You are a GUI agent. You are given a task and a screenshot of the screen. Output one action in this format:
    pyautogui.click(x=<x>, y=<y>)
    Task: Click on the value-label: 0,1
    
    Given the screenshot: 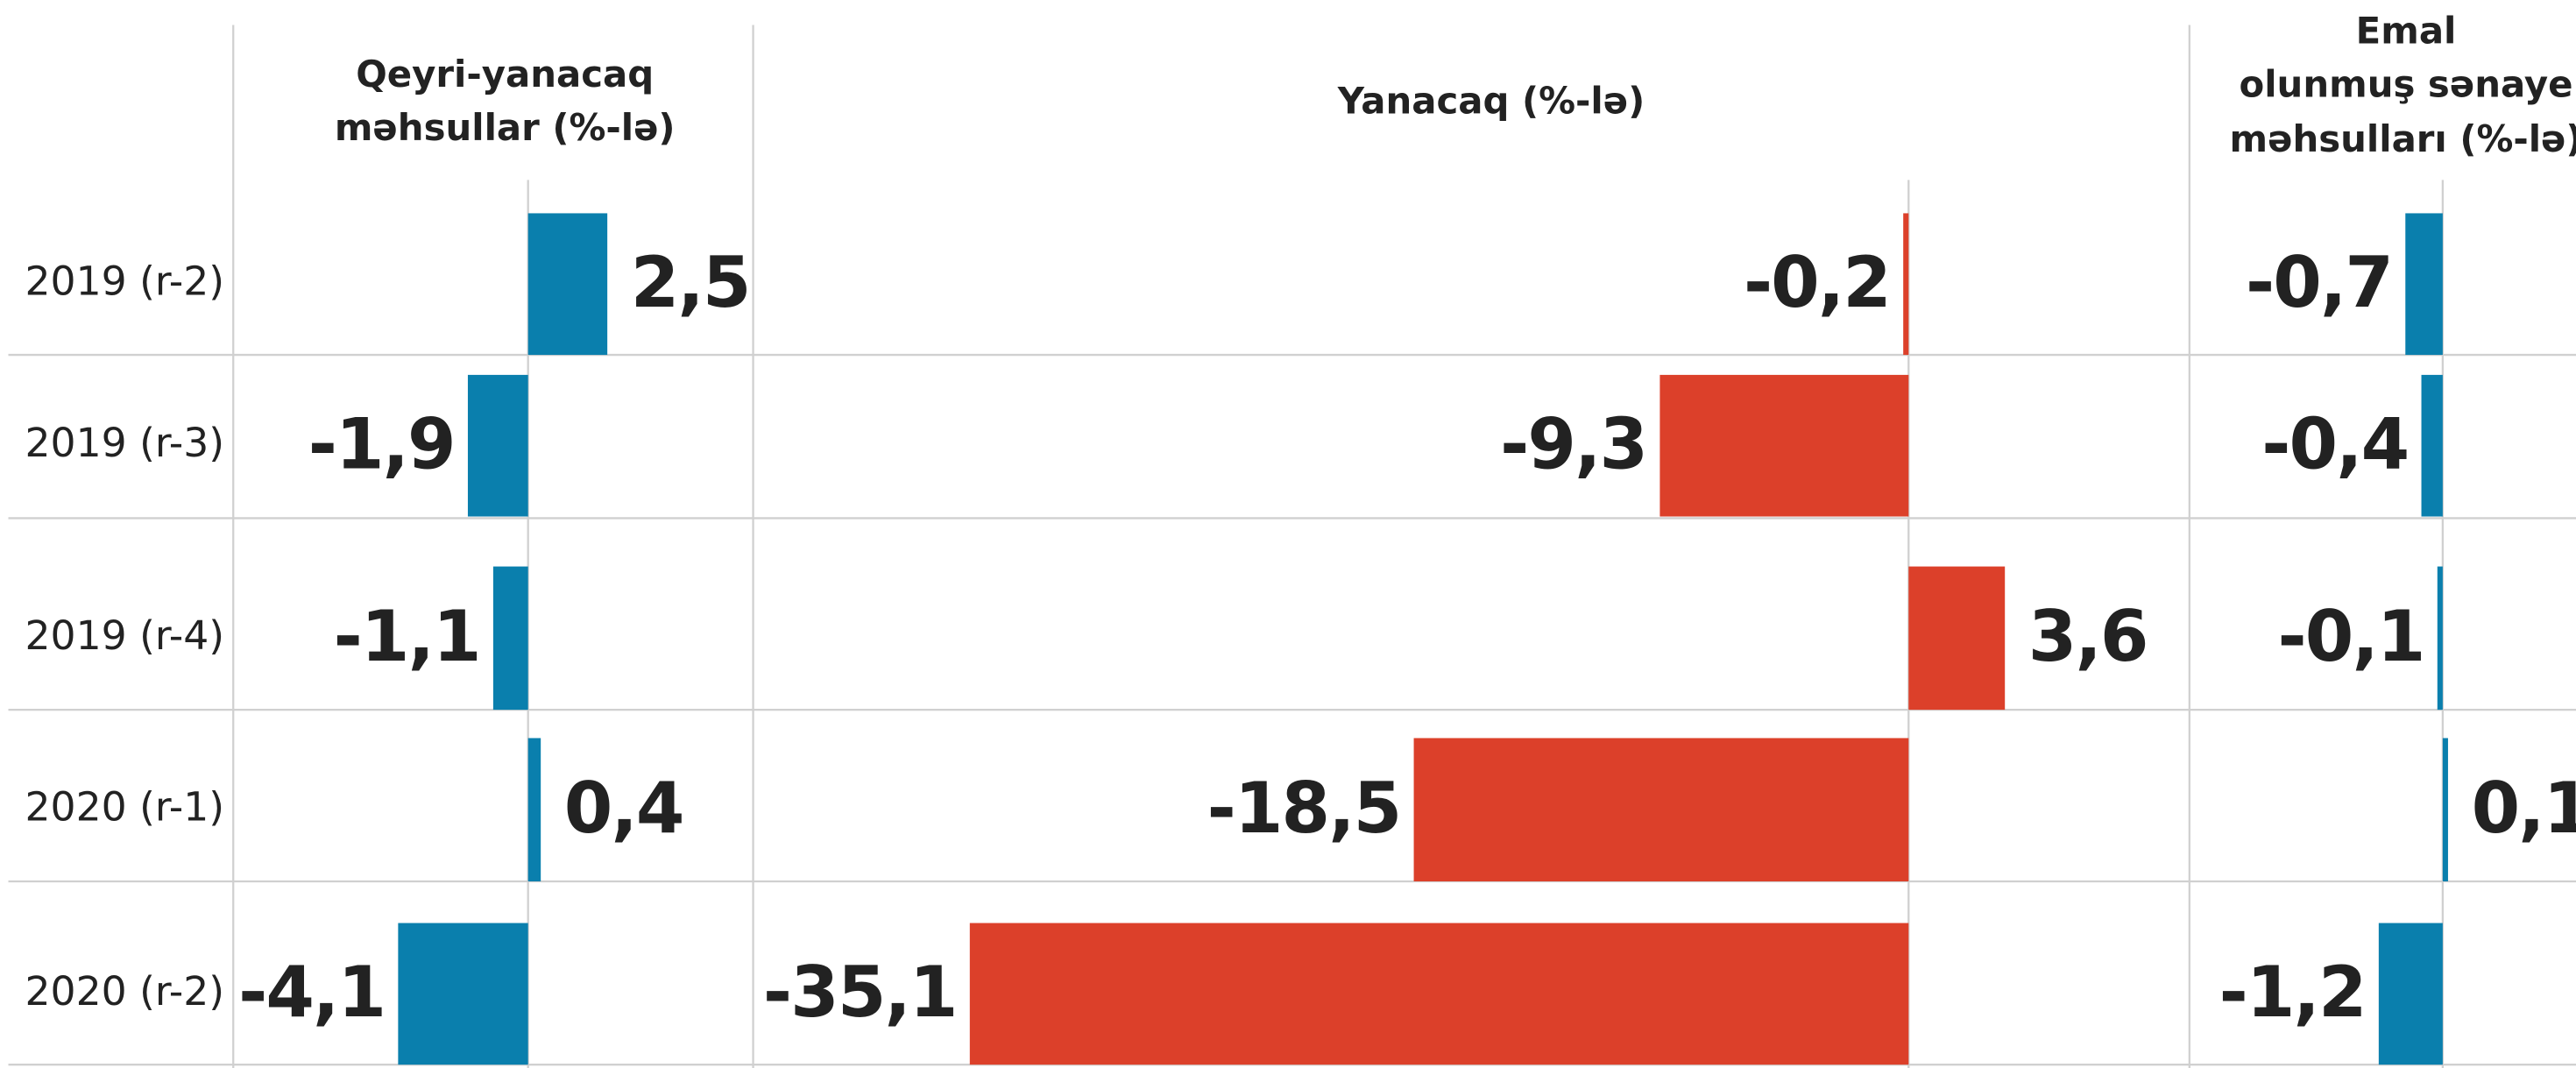 What is the action you would take?
    pyautogui.click(x=2524, y=808)
    